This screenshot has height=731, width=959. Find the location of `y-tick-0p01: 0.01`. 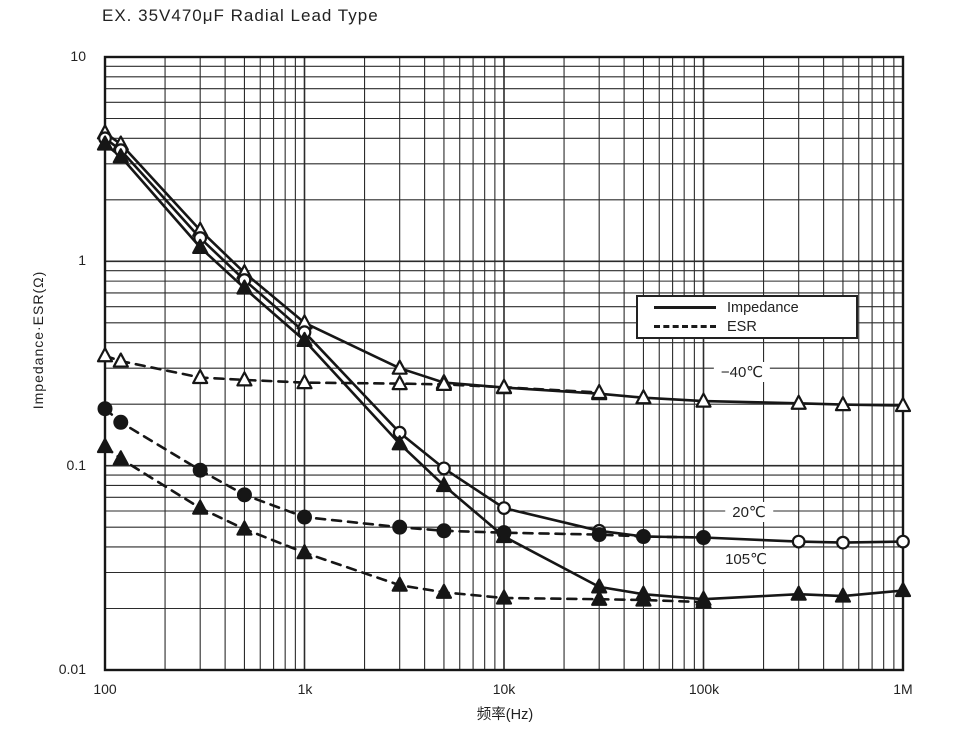

y-tick-0p01: 0.01 is located at coordinates (72, 669).